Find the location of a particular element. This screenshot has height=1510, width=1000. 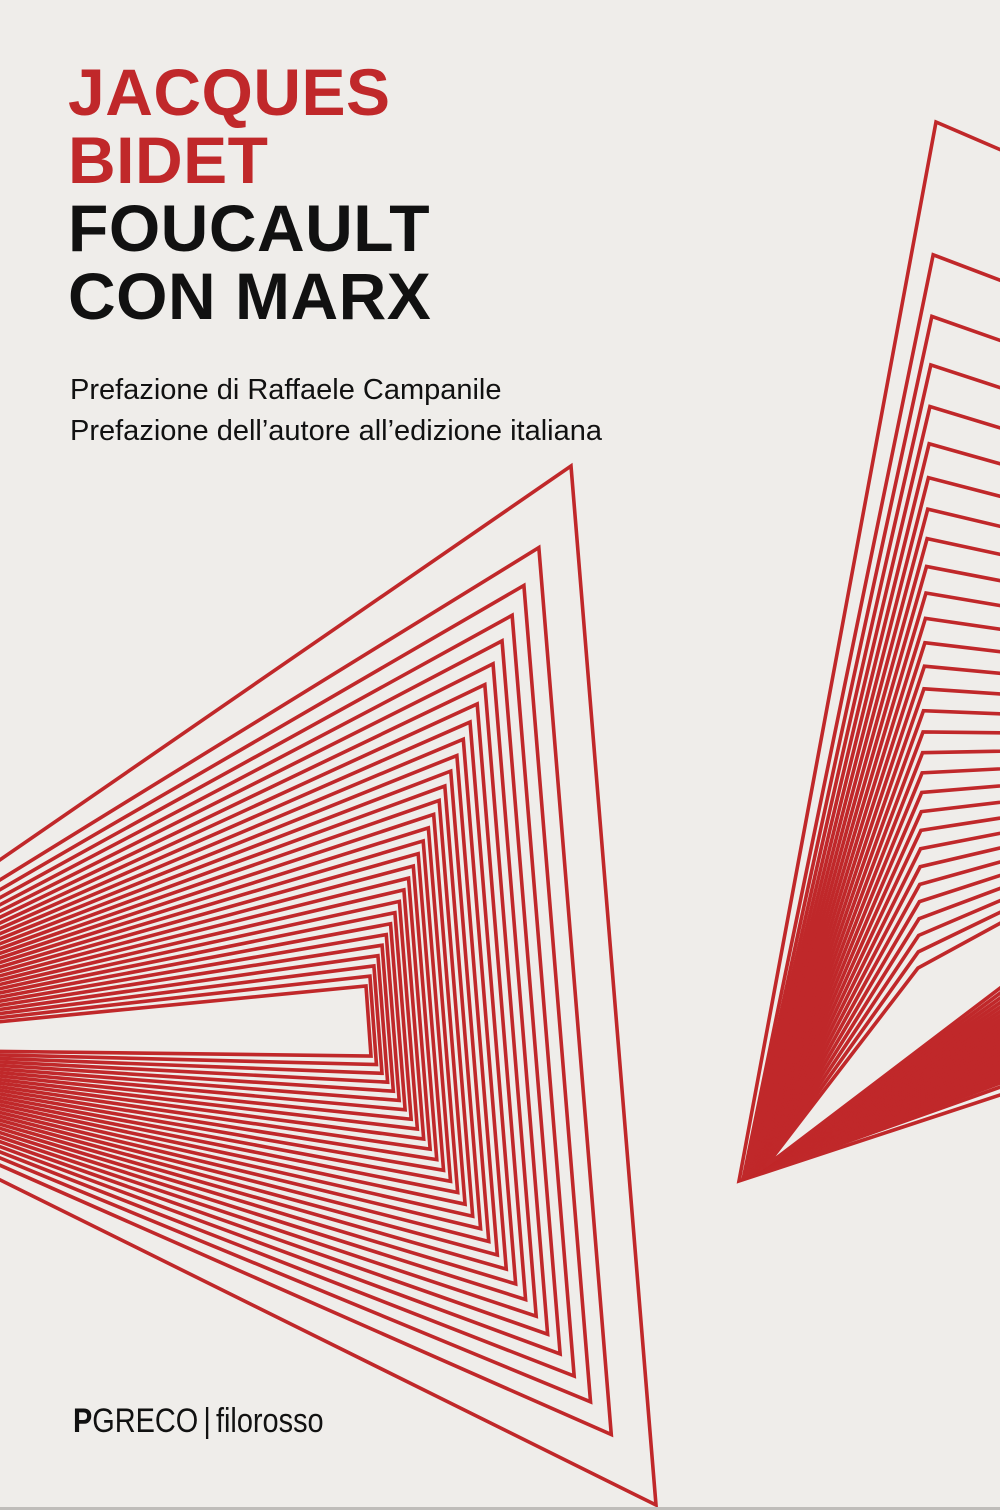

bottom-divider is located at coordinates (500, 1508).